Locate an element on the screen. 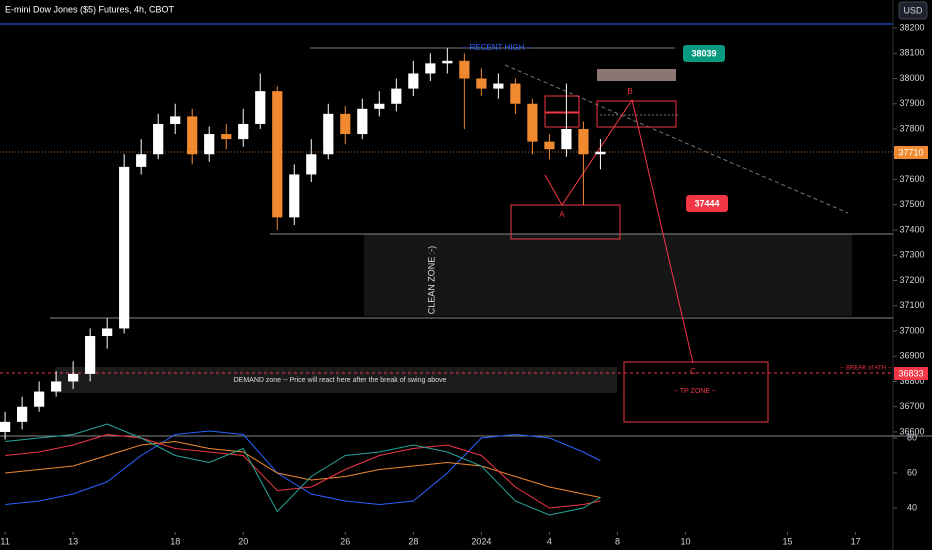 This screenshot has width=932, height=550. currency: USD is located at coordinates (913, 10).